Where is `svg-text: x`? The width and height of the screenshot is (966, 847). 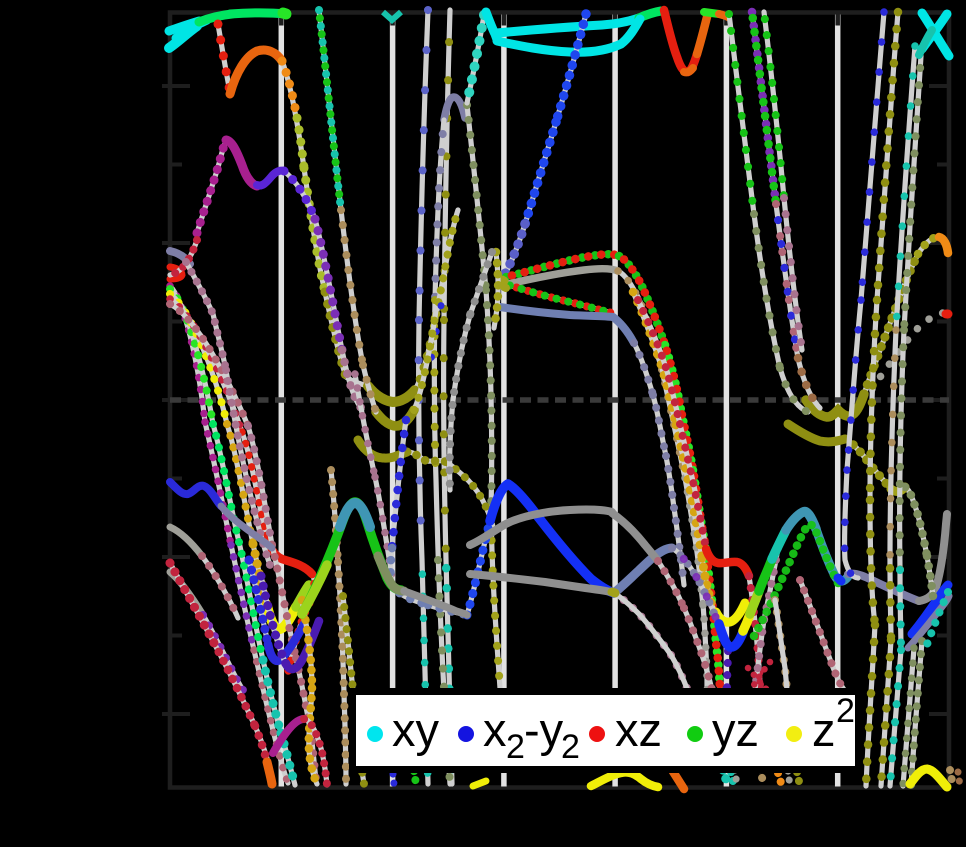 svg-text: x is located at coordinates (495, 729).